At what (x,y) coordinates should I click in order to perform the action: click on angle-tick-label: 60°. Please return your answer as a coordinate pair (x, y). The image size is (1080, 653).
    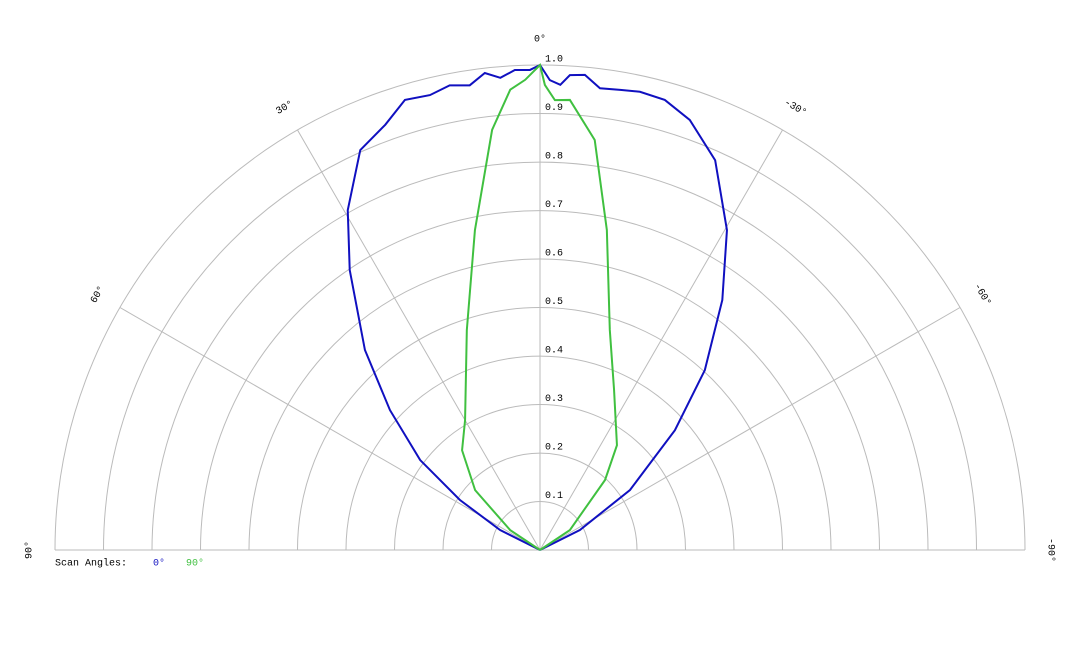
    Looking at the image, I should click on (97, 295).